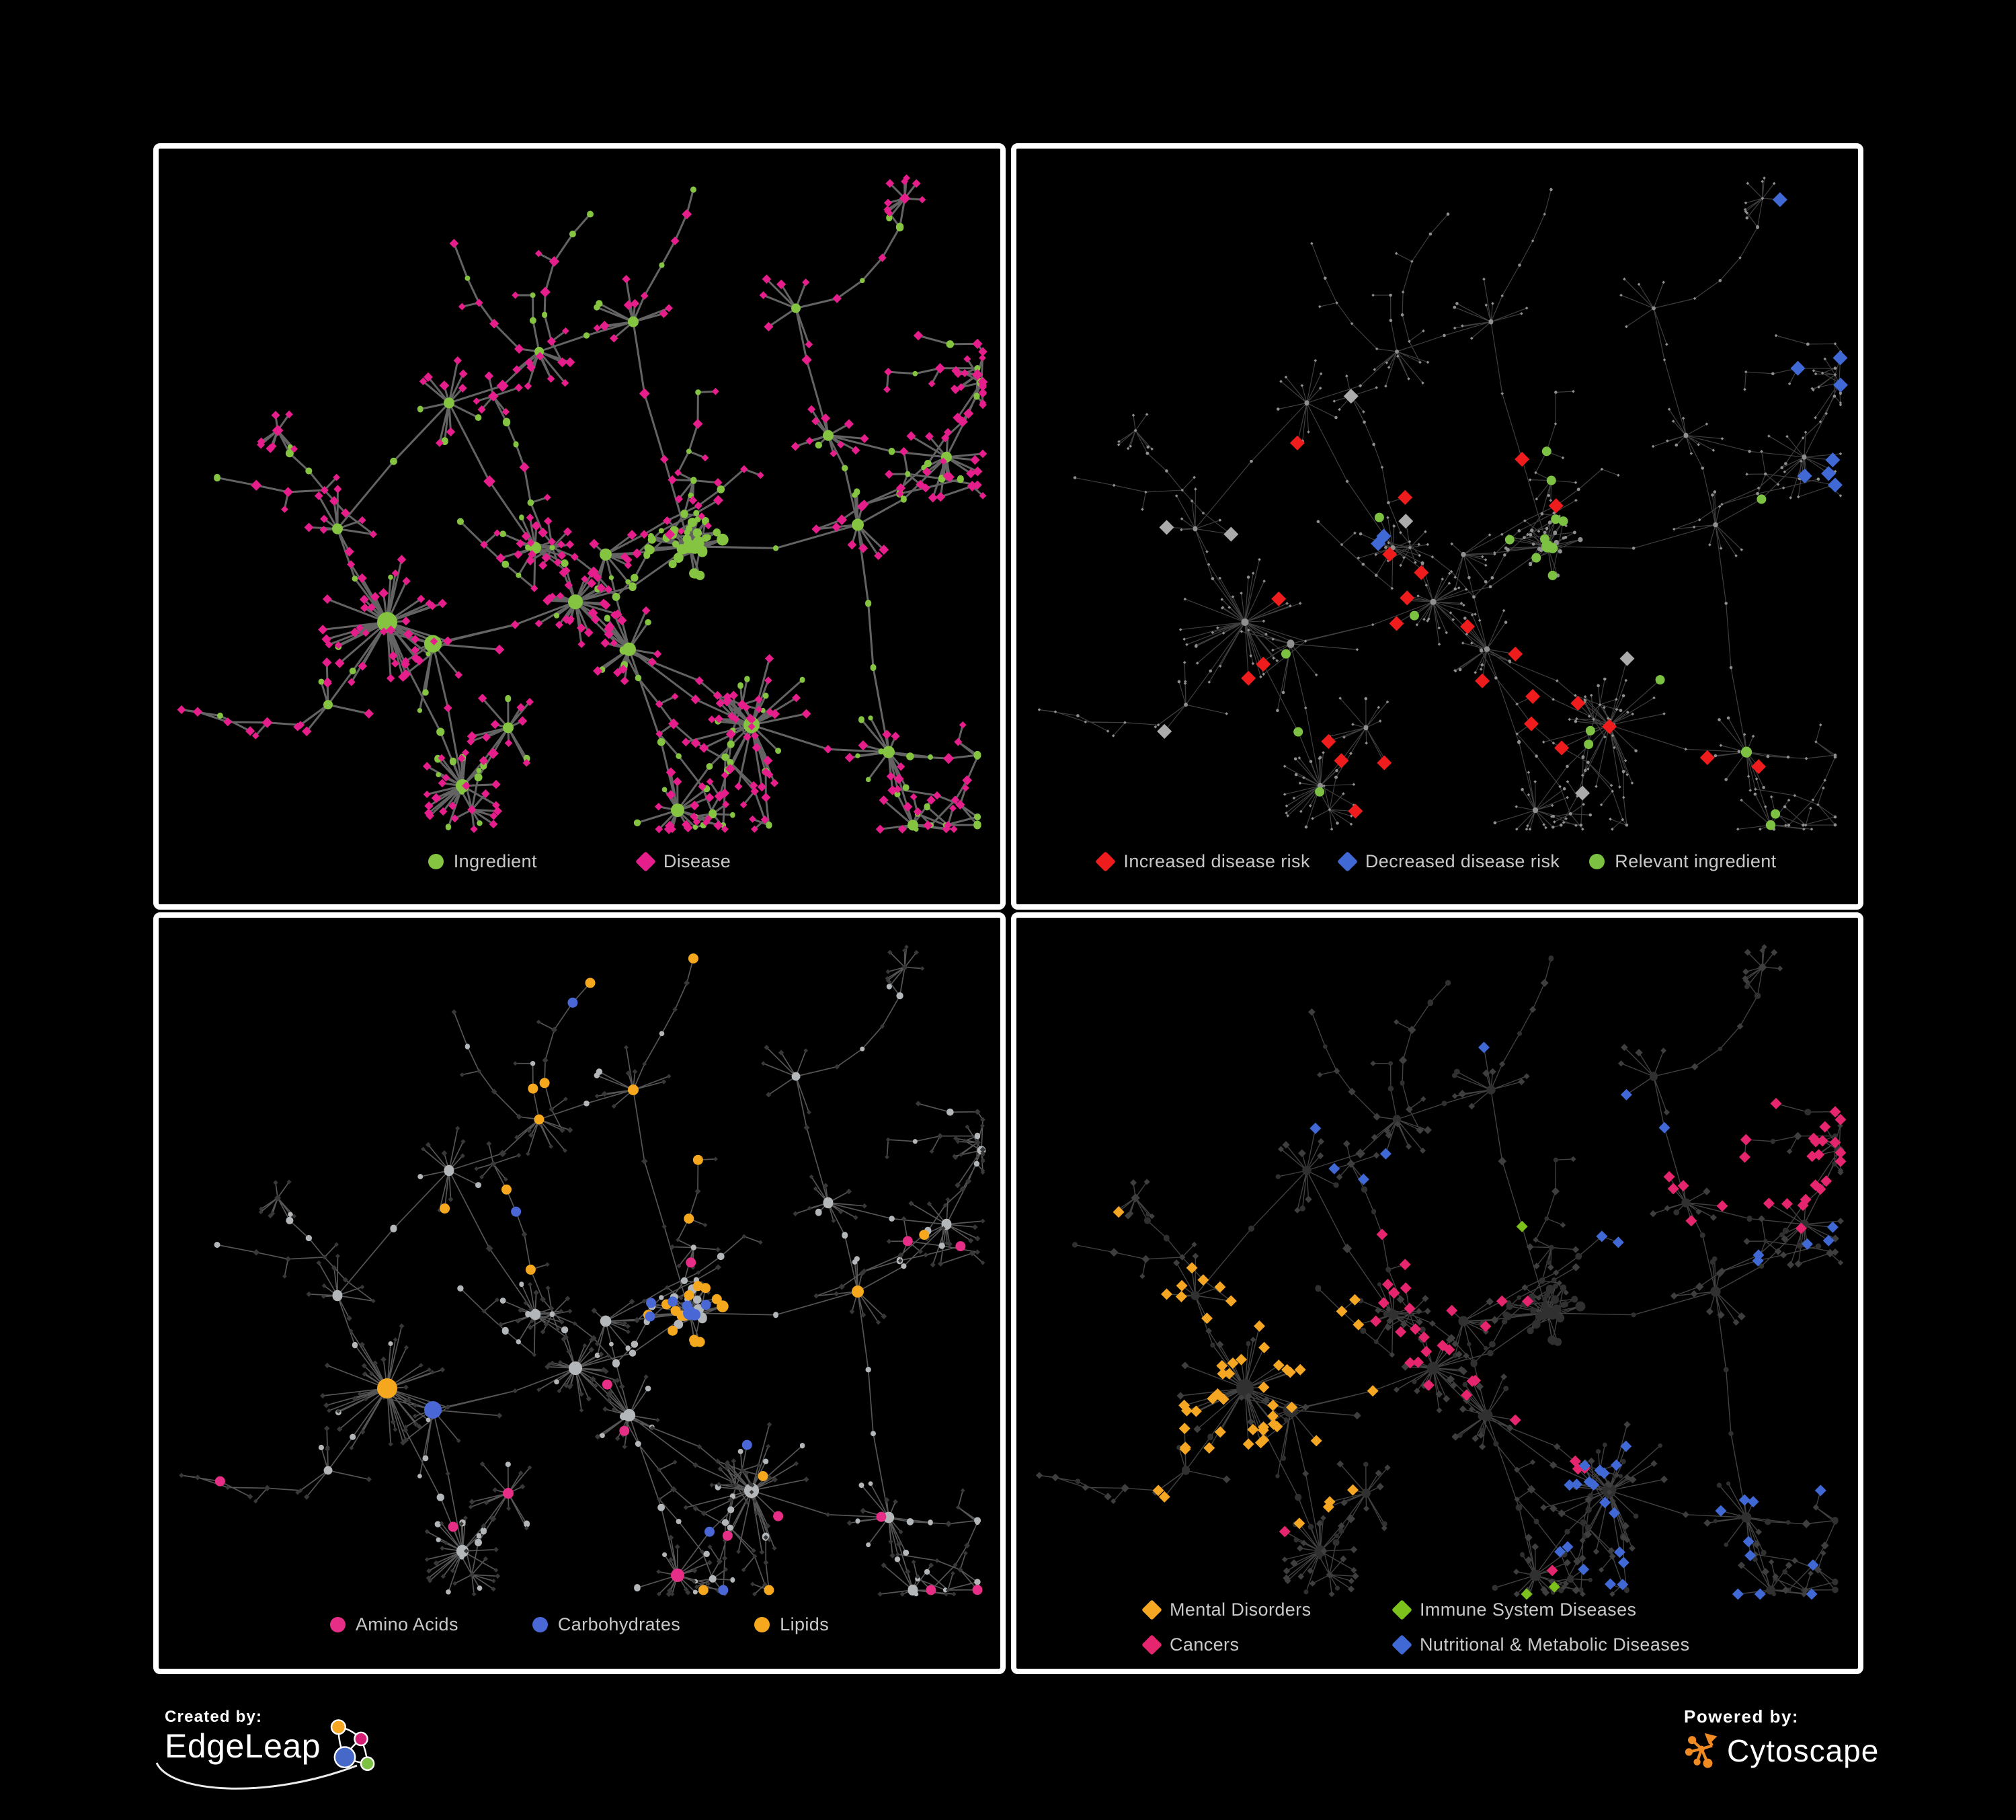 The image size is (2016, 1820). What do you see at coordinates (1555, 1644) in the screenshot?
I see `legend-label: Nutritional & Metabolic Diseases` at bounding box center [1555, 1644].